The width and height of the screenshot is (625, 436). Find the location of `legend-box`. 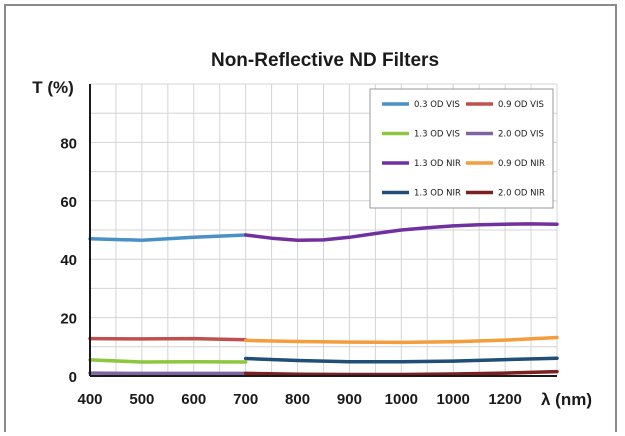

legend-box is located at coordinates (461, 148).